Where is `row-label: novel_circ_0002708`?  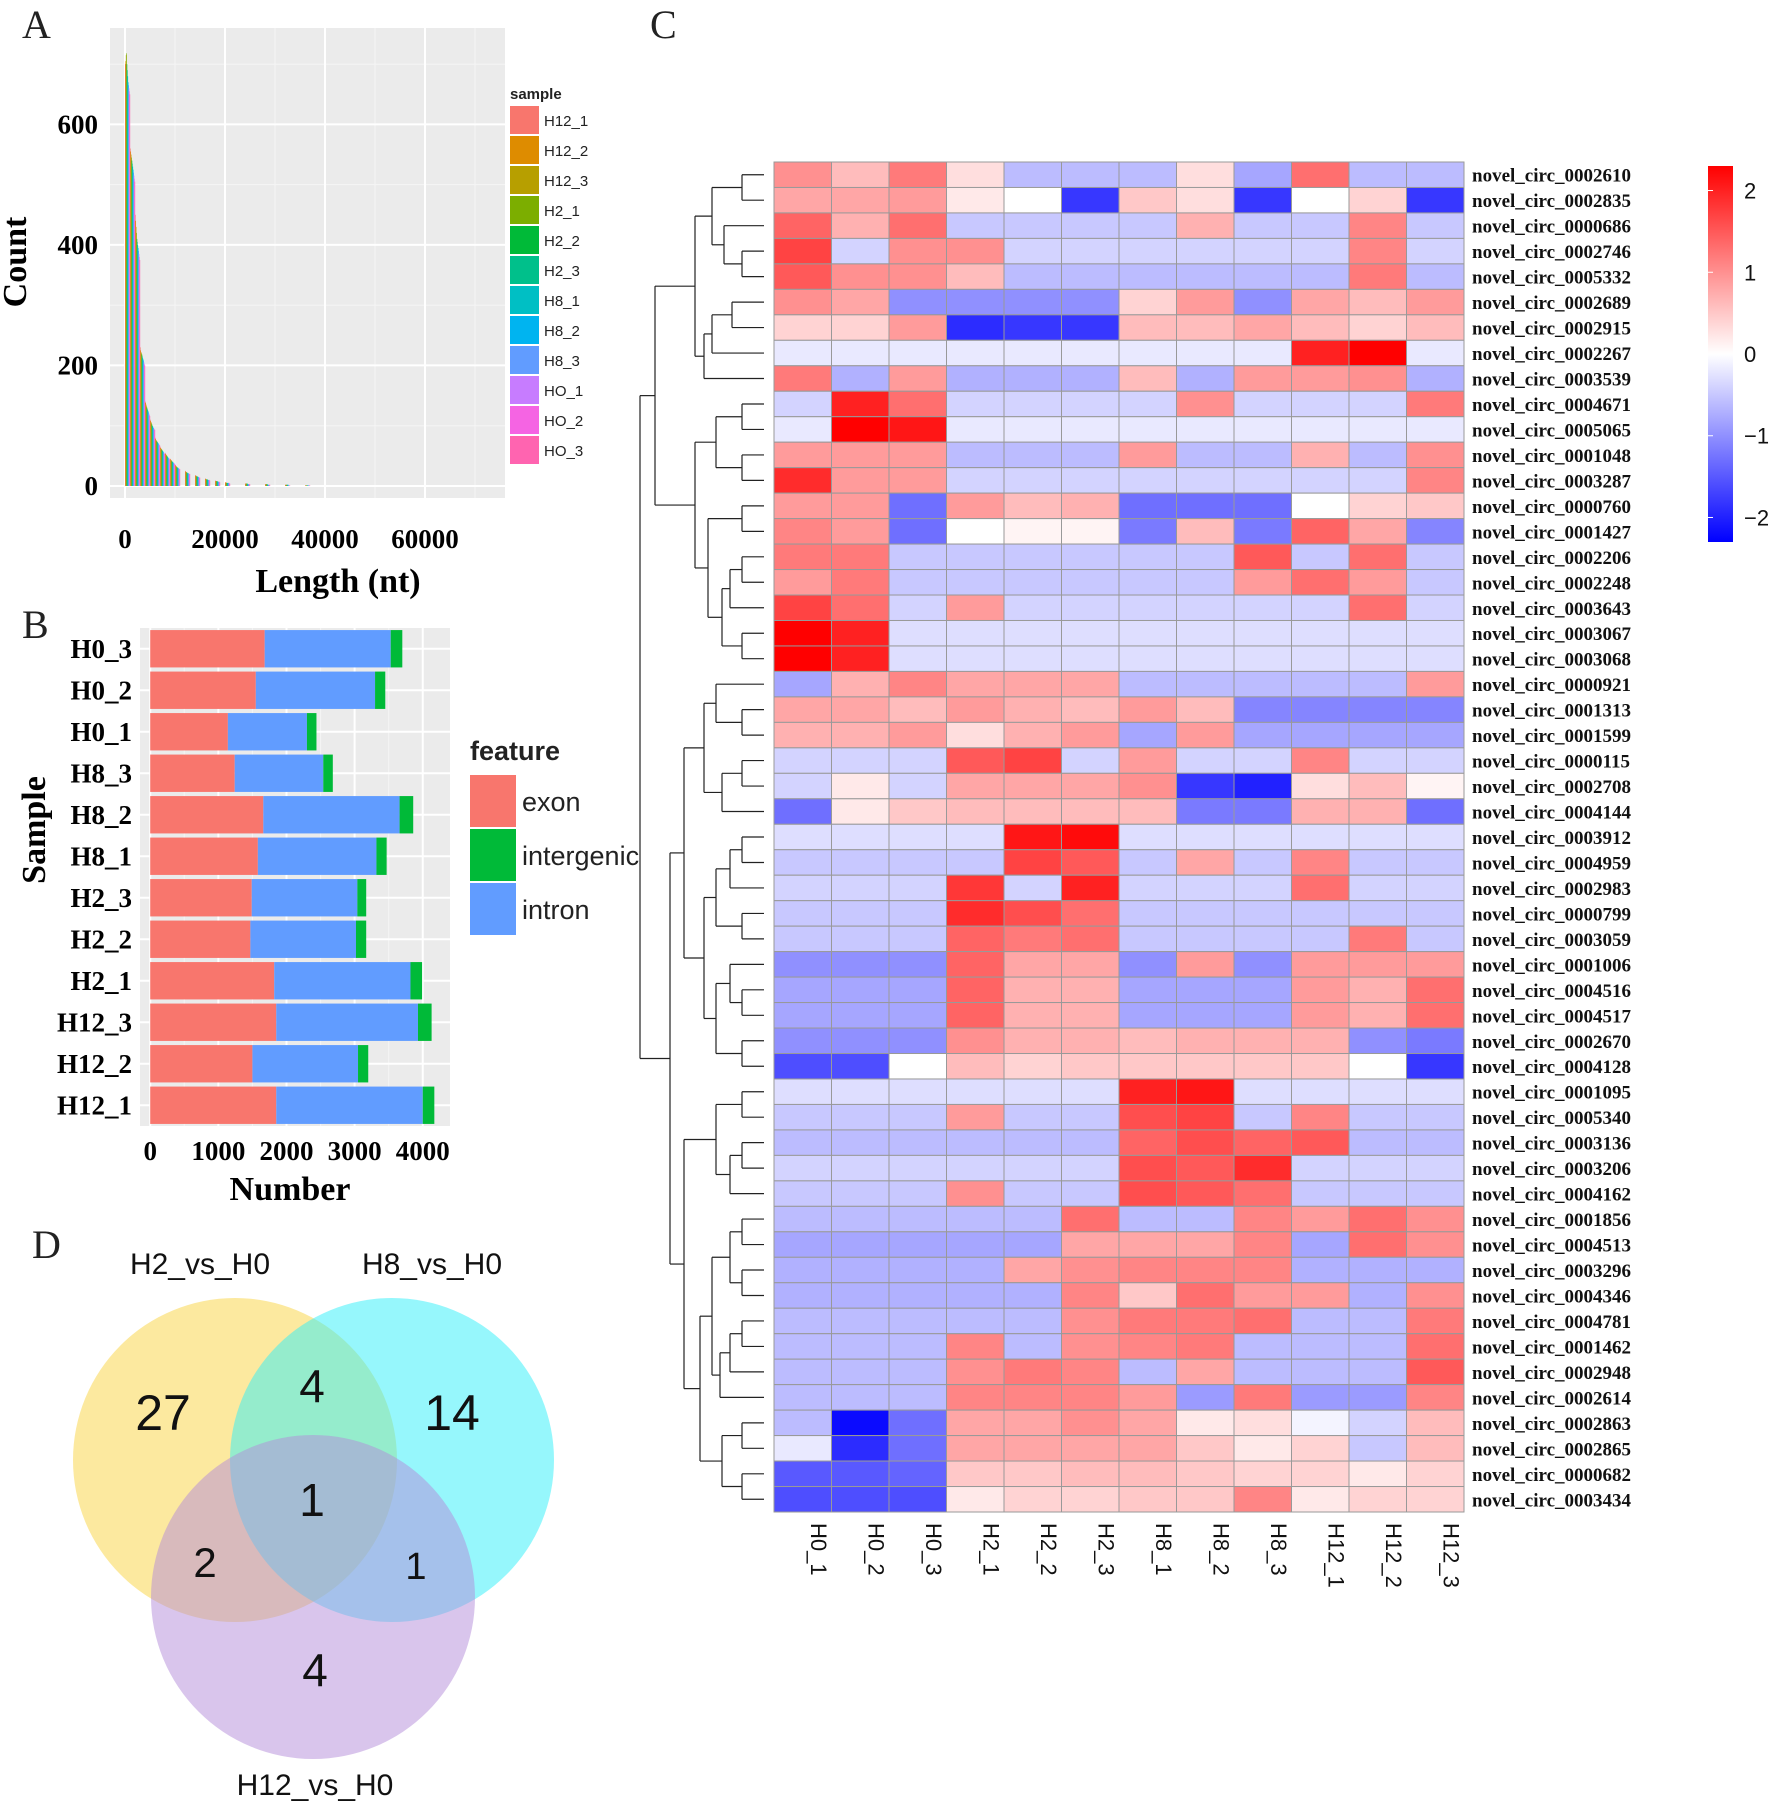
row-label: novel_circ_0002708 is located at coordinates (1551, 787).